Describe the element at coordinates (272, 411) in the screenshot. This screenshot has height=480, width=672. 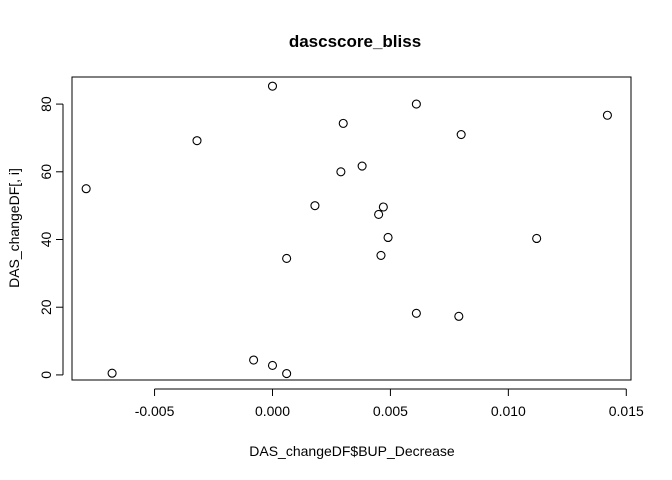
I see `x-tick-label: 0.000` at that location.